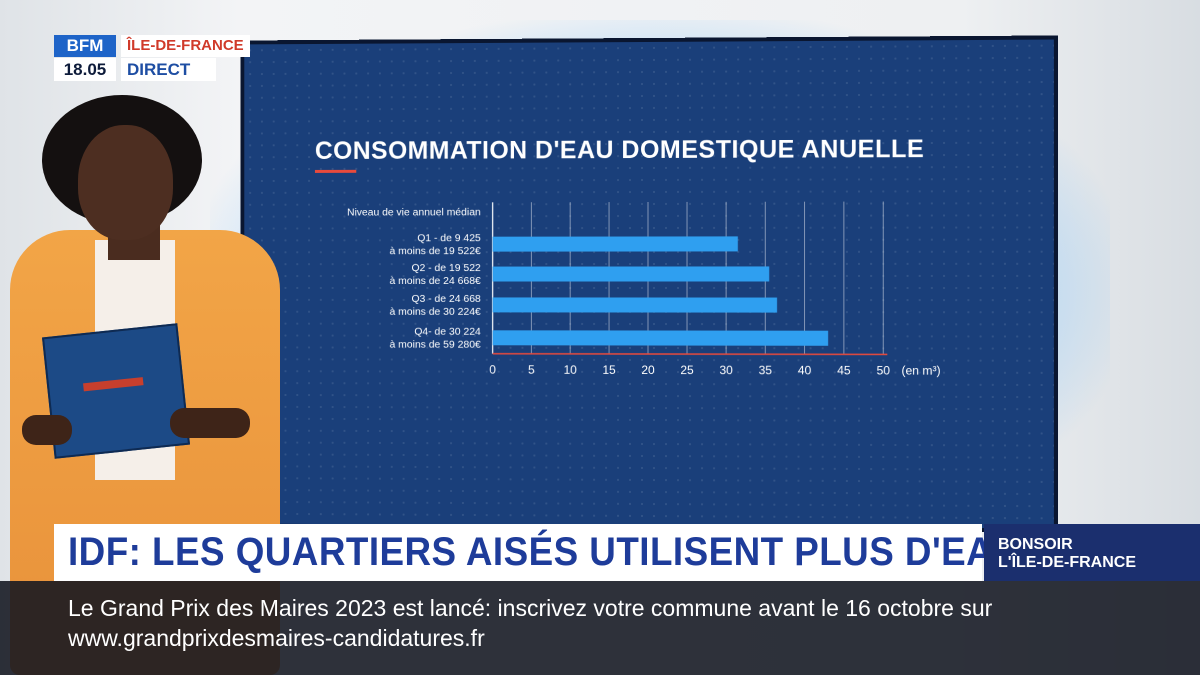  I want to click on x-tick-label: 5, so click(531, 370).